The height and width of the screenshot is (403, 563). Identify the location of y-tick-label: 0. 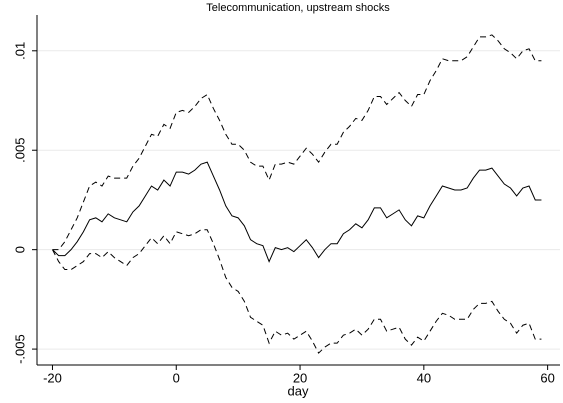
(19, 249).